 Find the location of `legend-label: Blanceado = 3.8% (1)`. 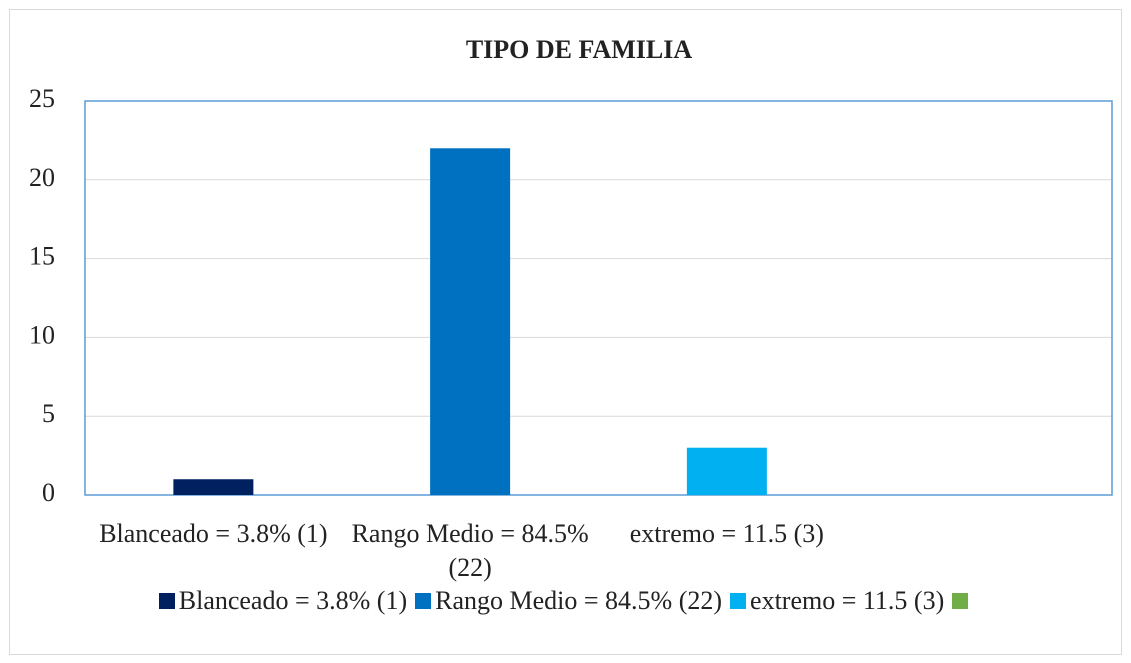

legend-label: Blanceado = 3.8% (1) is located at coordinates (293, 600).